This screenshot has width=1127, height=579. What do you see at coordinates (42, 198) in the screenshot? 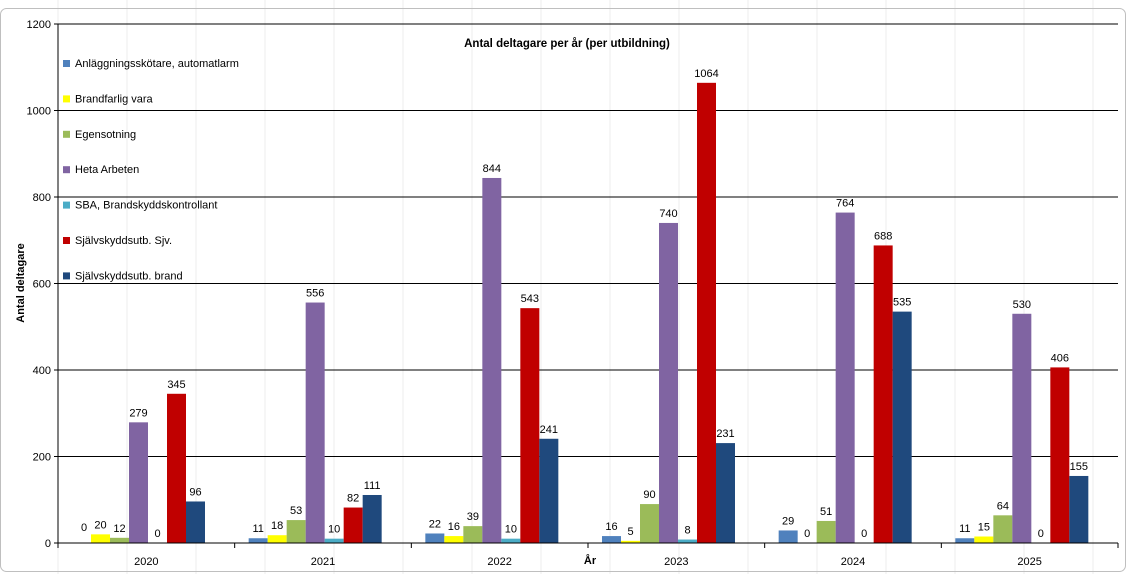
I see `y-tick-label: 800` at bounding box center [42, 198].